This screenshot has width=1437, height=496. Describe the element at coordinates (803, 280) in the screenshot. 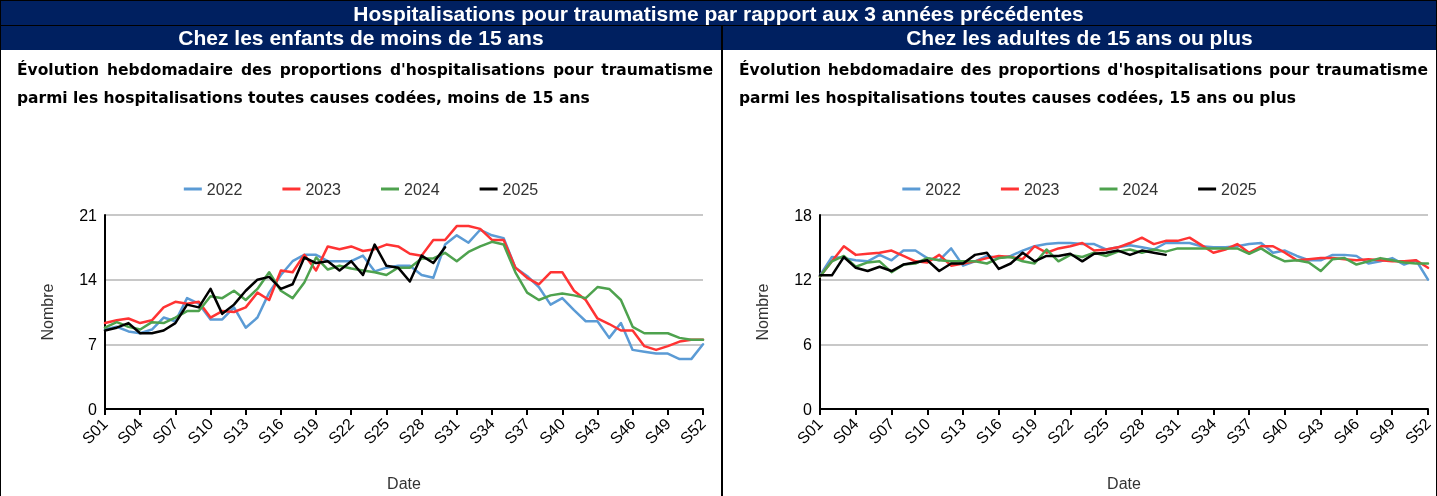

I see `y-tick-label: 12` at that location.